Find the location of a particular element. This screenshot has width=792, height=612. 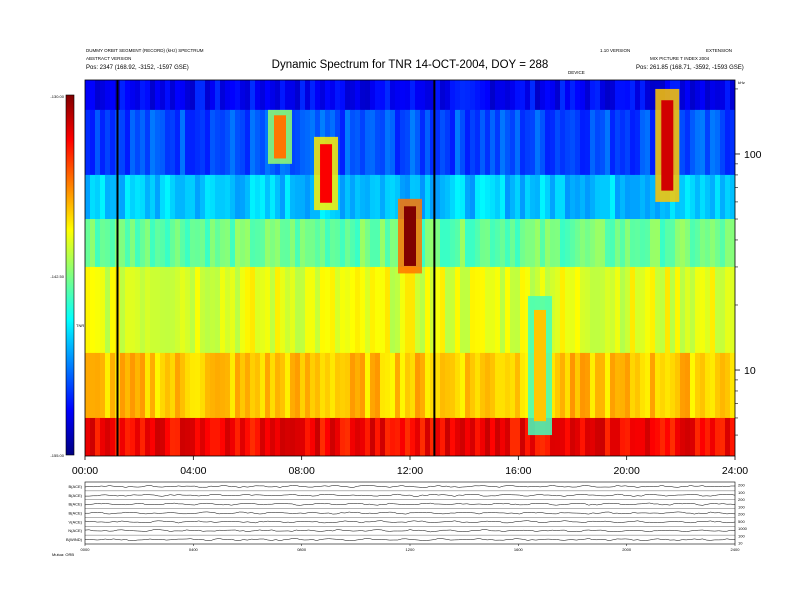

panel-trace is located at coordinates (409, 486).